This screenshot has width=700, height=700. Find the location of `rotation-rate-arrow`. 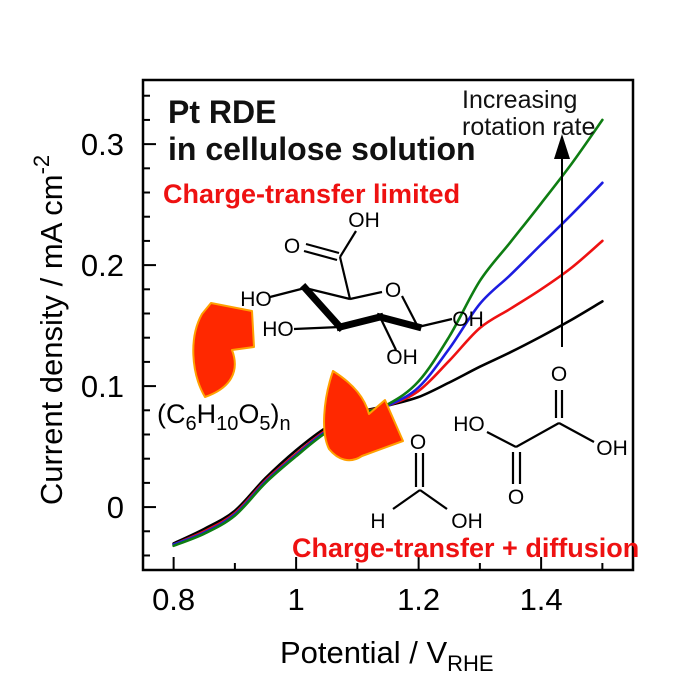

rotation-rate-arrow is located at coordinates (562, 240).